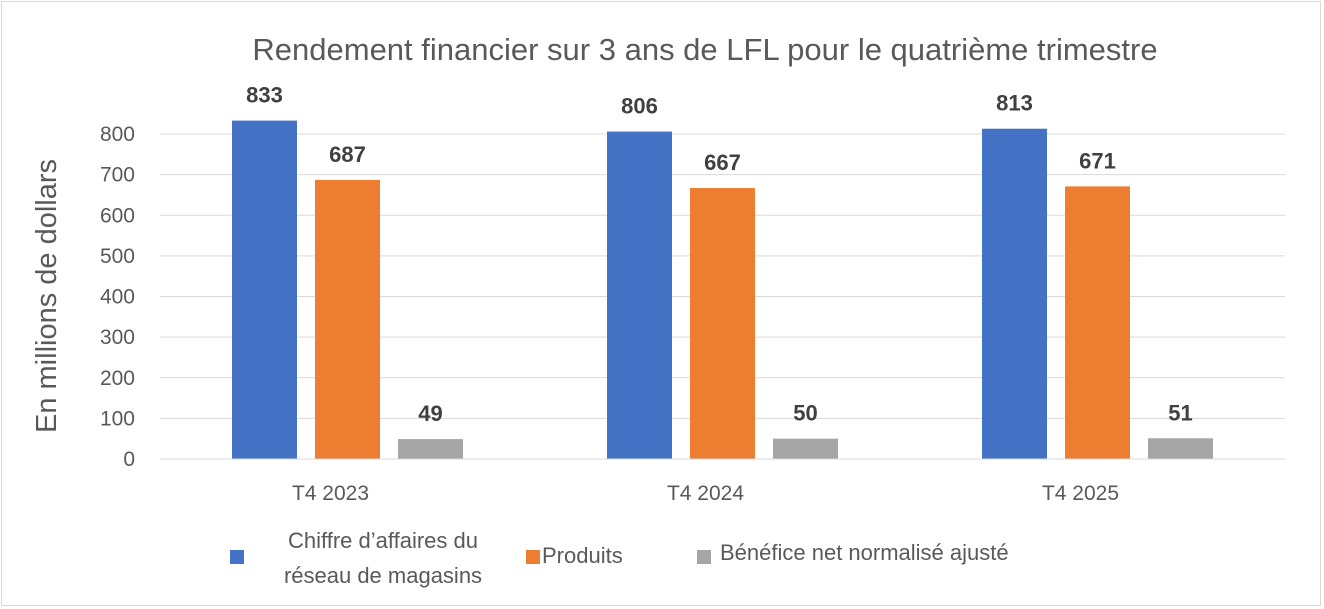 The height and width of the screenshot is (609, 1324). Describe the element at coordinates (705, 493) in the screenshot. I see `x-tick-label: T4 2024` at that location.